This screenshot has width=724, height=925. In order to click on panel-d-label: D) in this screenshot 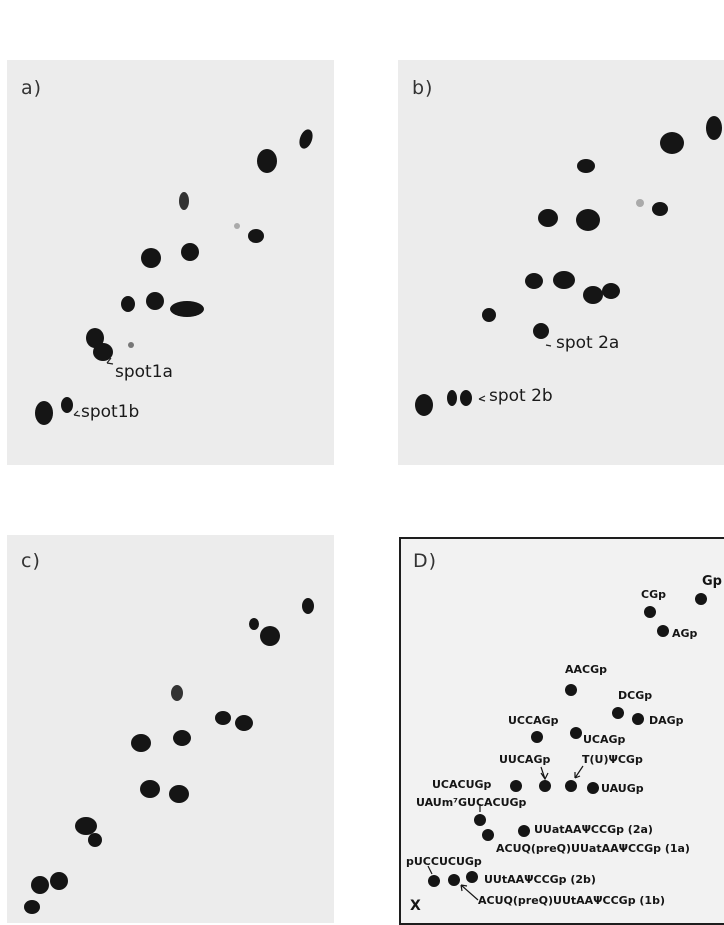, I will do `click(425, 561)`.